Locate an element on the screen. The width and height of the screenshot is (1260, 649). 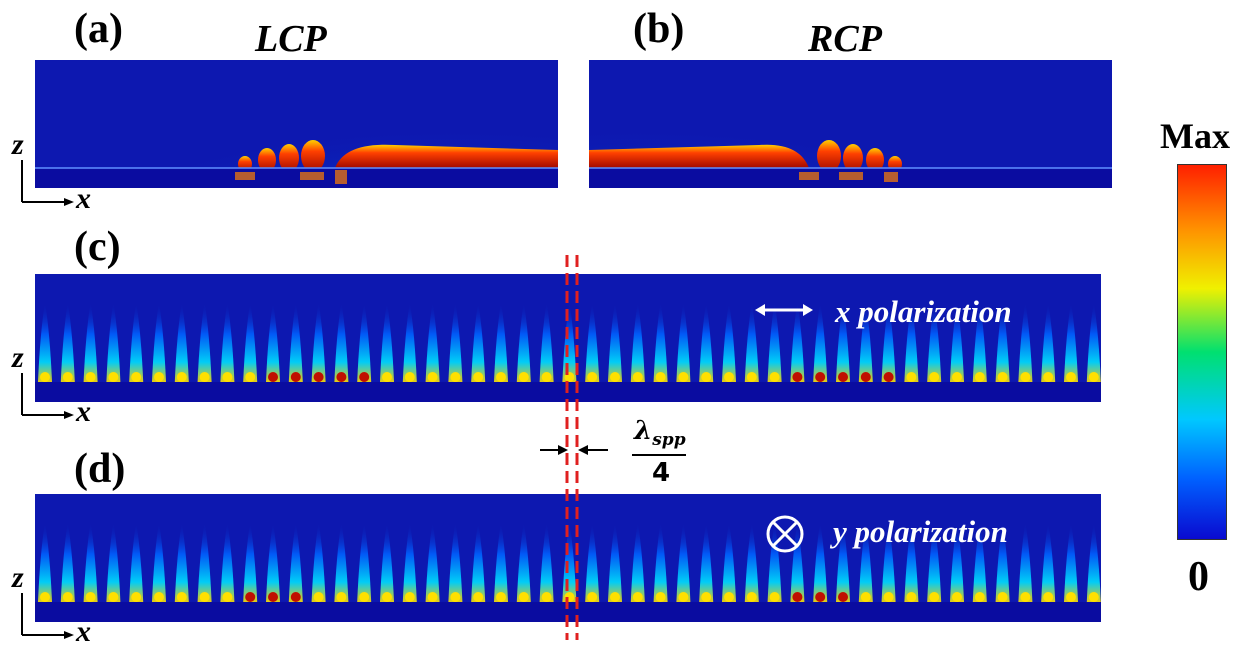
colorbar is located at coordinates (1202, 352).